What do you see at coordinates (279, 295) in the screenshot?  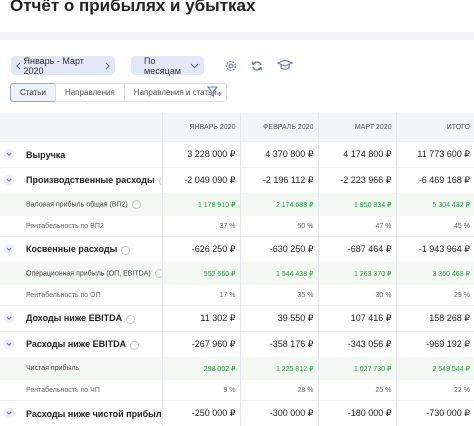 I see `cell-value: 35 %` at bounding box center [279, 295].